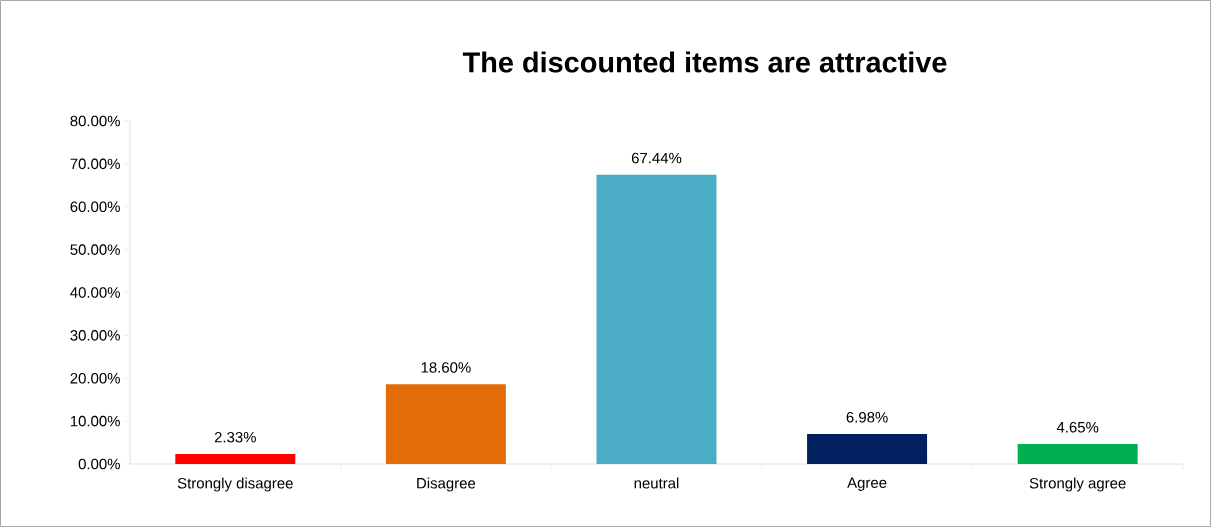  I want to click on data-label: 2.33%, so click(235, 437).